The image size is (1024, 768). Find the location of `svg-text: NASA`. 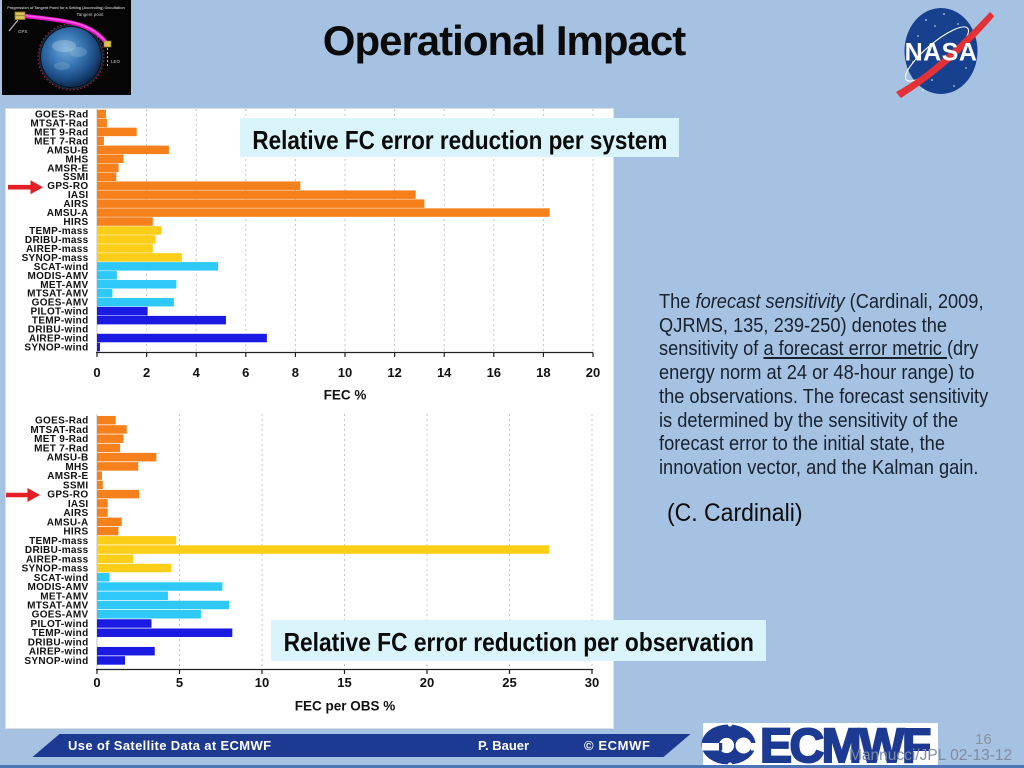

svg-text: NASA is located at coordinates (941, 53).